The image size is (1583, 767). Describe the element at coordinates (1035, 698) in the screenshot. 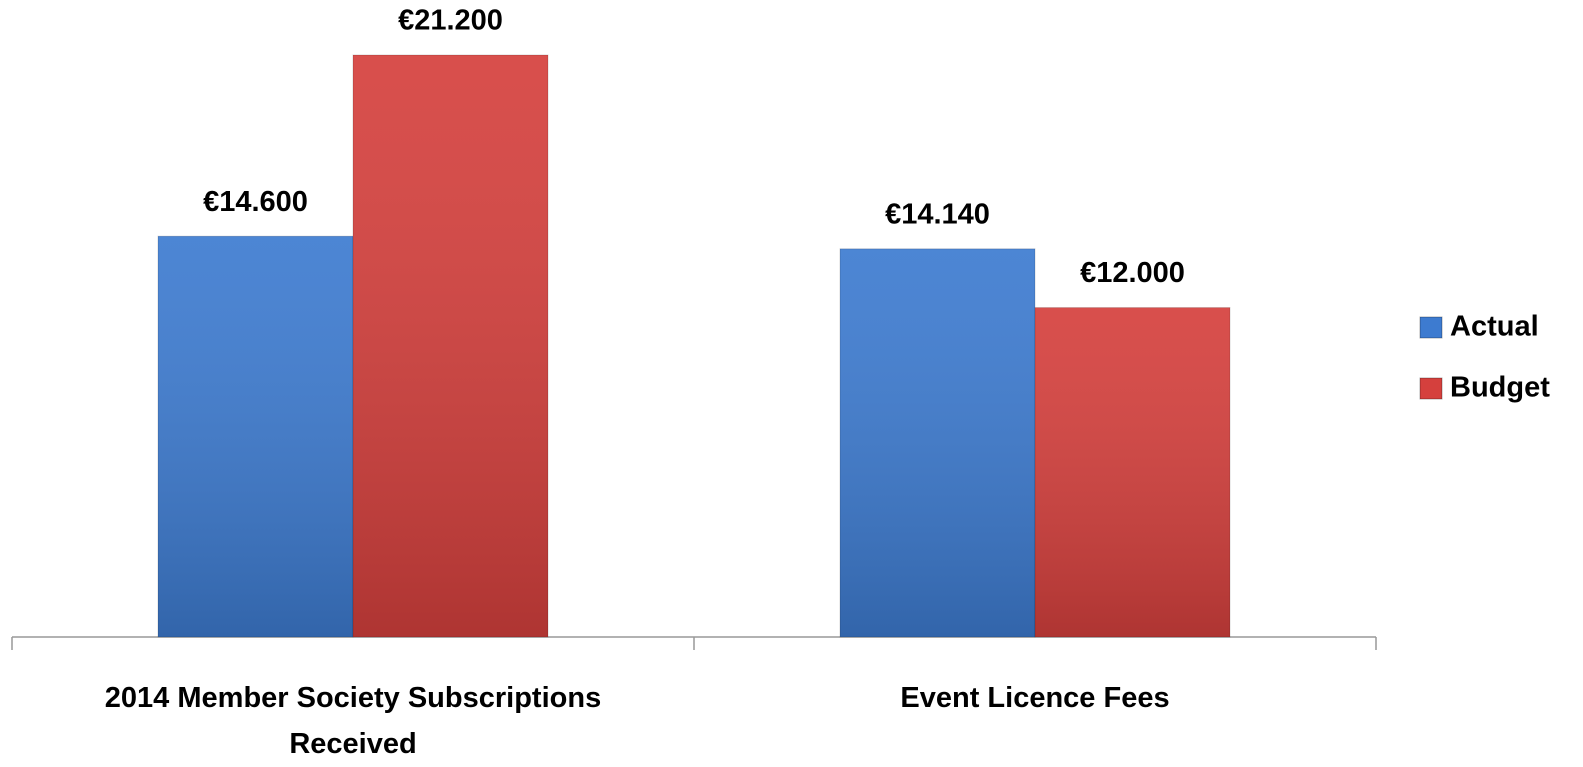

I see `x-tick-label: Event Licence Fees` at that location.